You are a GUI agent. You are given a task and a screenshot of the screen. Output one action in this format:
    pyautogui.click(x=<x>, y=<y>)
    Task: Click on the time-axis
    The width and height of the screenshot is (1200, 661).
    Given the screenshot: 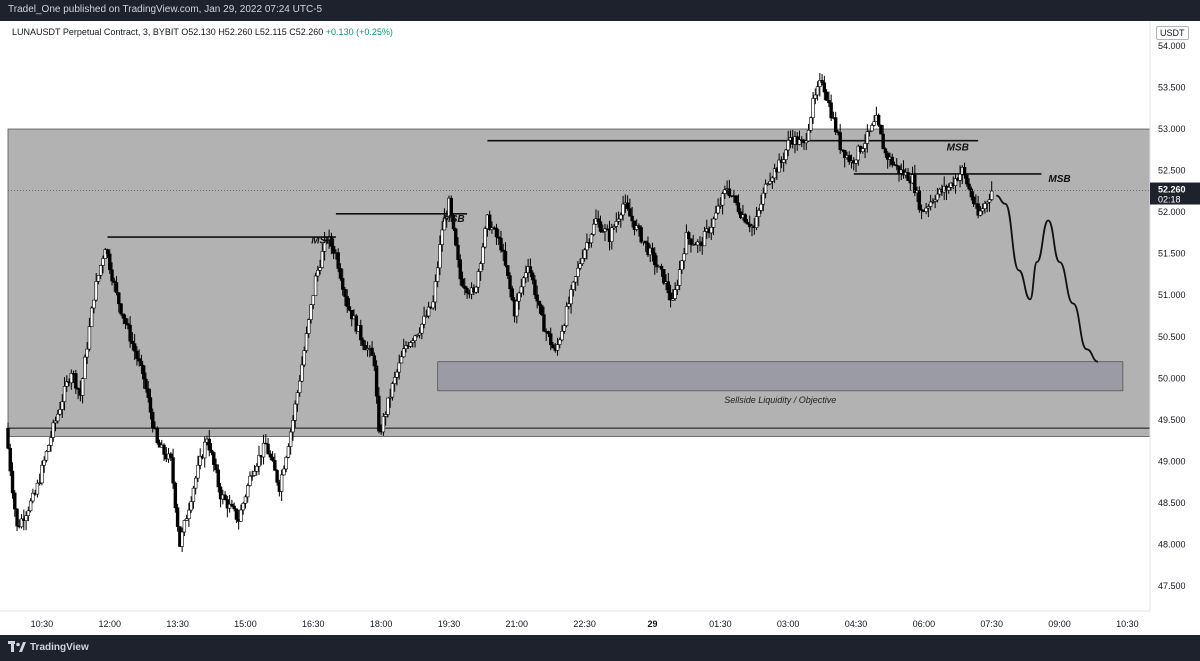 What is the action you would take?
    pyautogui.click(x=600, y=623)
    